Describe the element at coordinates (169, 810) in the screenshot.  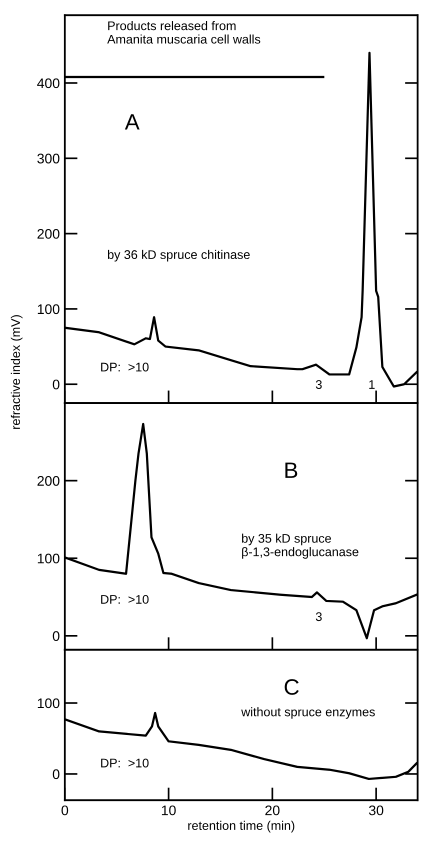
I see `x-tick-label: 10` at that location.